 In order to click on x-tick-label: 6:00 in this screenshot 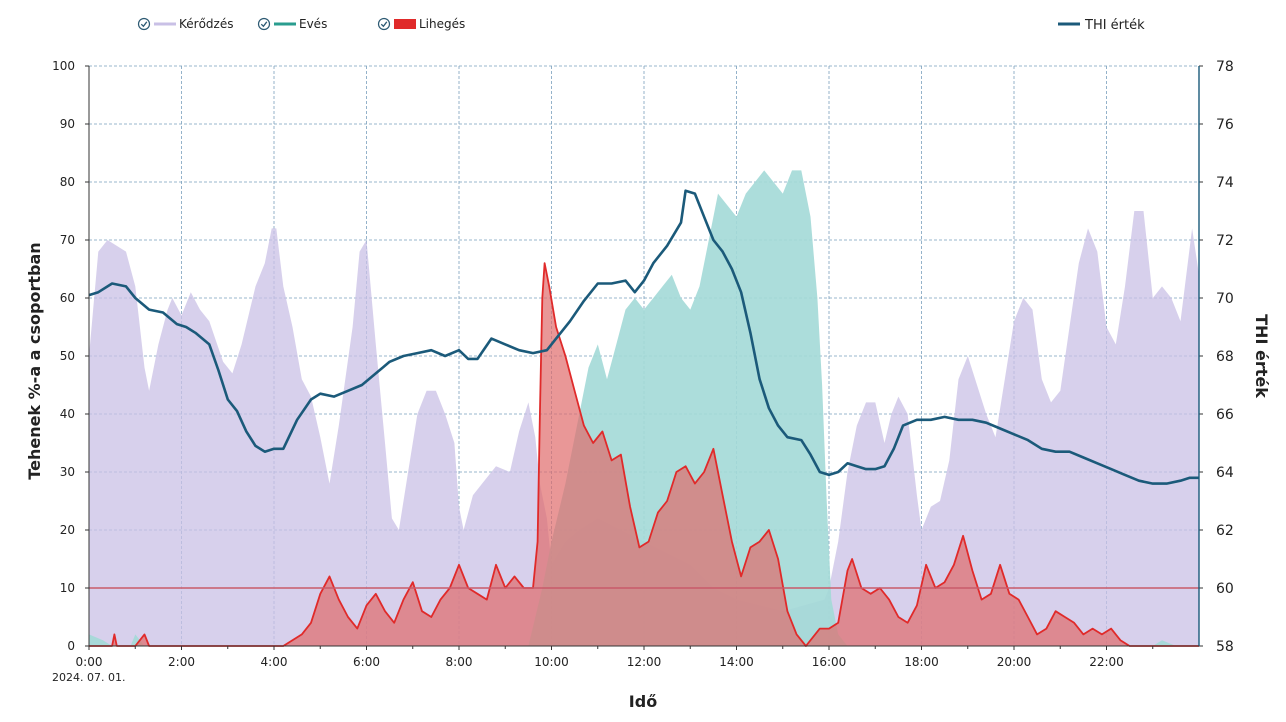, I will do `click(366, 662)`.